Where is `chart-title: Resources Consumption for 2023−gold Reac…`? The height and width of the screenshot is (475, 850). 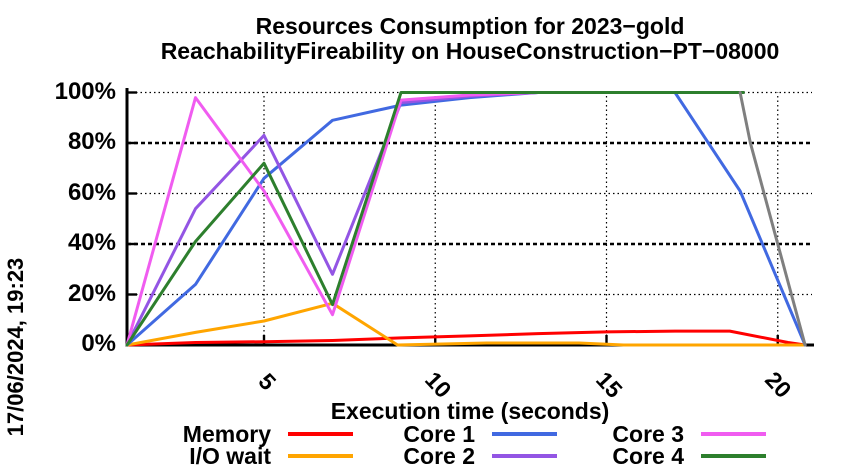 chart-title: Resources Consumption for 2023−gold Reac… is located at coordinates (470, 39).